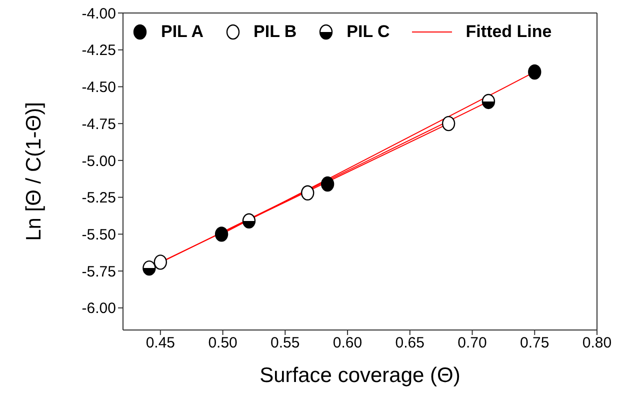 This screenshot has width=622, height=400. What do you see at coordinates (34, 171) in the screenshot?
I see `y-axis-title: Ln [Θ / C(1-Θ)]` at bounding box center [34, 171].